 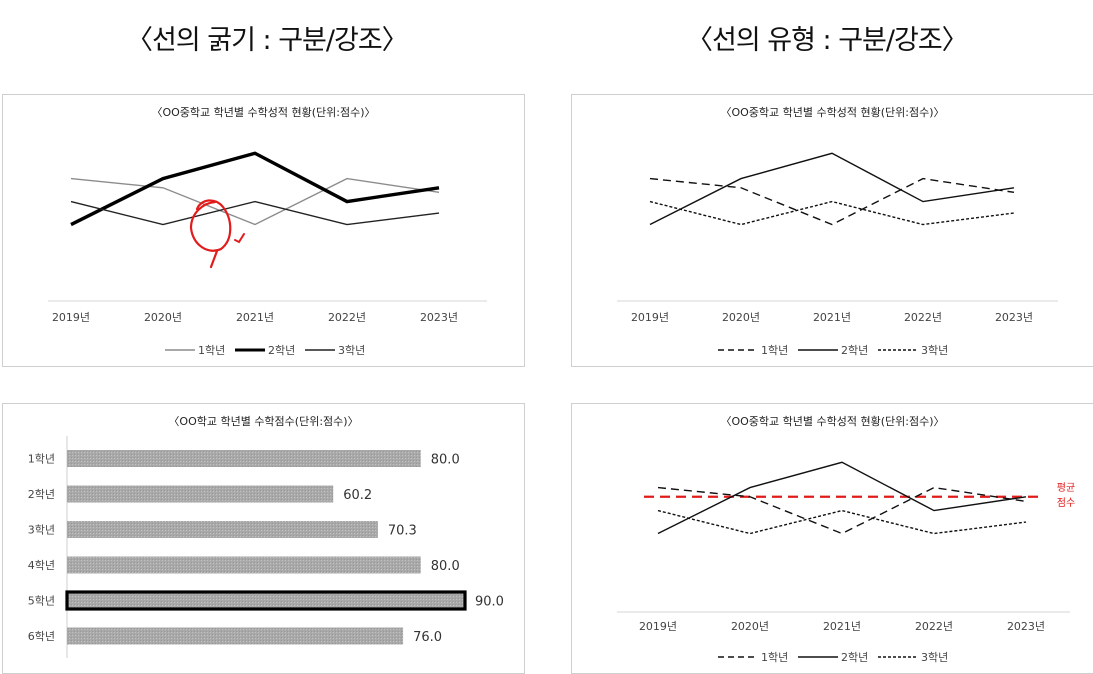 What do you see at coordinates (827, 40) in the screenshot?
I see `heading-linetype: 〈선의 유형 : 구분/강조〉` at bounding box center [827, 40].